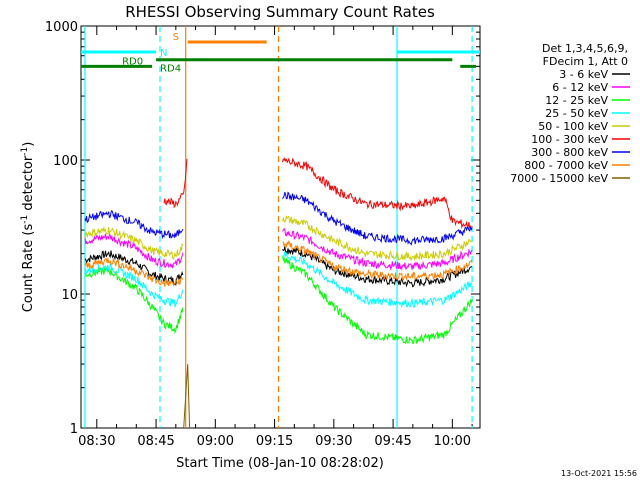  Describe the element at coordinates (96, 441) in the screenshot. I see `x-tick-label: 08:30` at that location.